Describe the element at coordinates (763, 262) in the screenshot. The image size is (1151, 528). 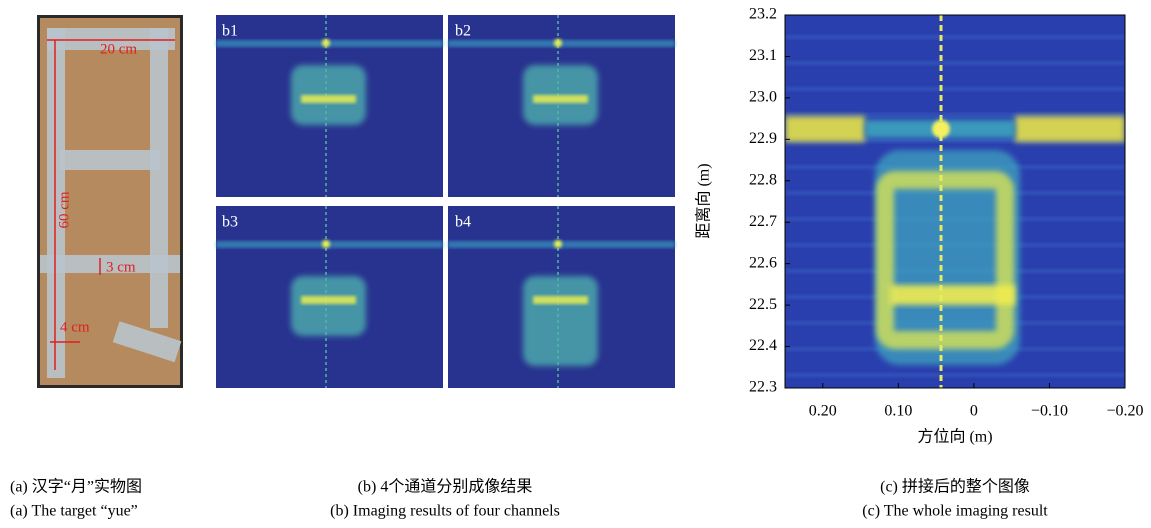
I see `y-tick-label: 22.6` at that location.